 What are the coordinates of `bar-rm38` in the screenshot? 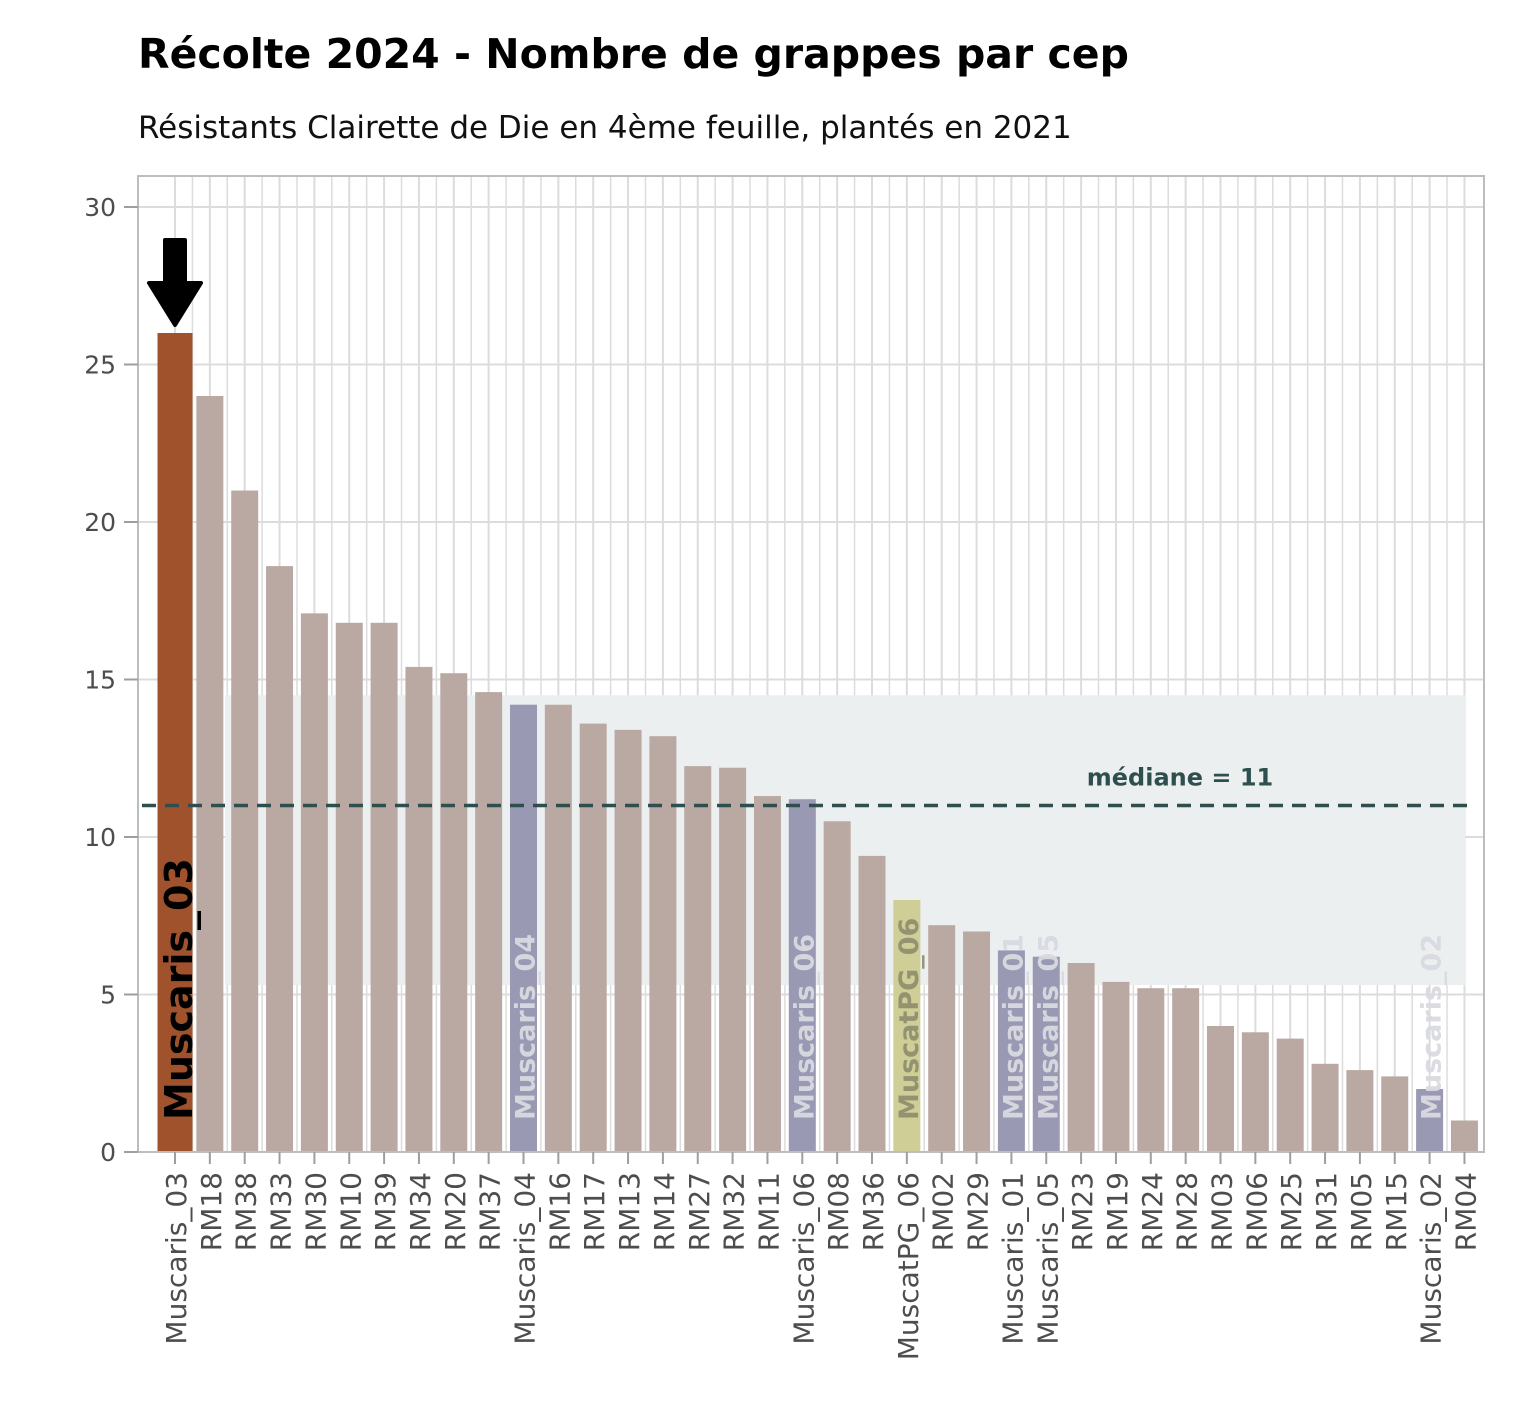 It's located at (245, 821).